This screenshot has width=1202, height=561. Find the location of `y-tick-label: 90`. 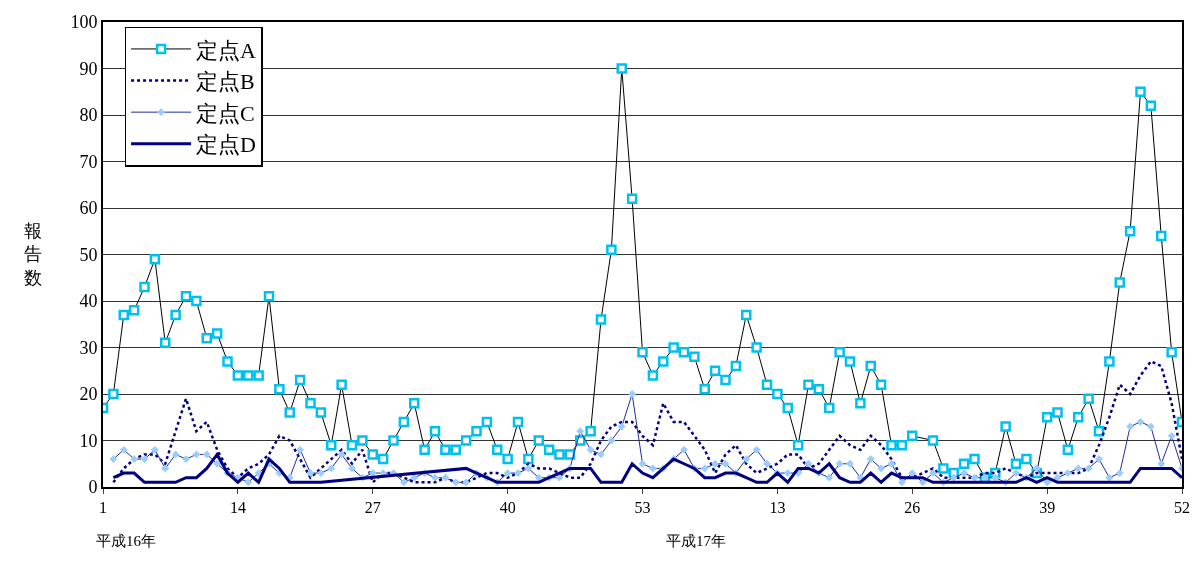

y-tick-label: 90 is located at coordinates (88, 68).